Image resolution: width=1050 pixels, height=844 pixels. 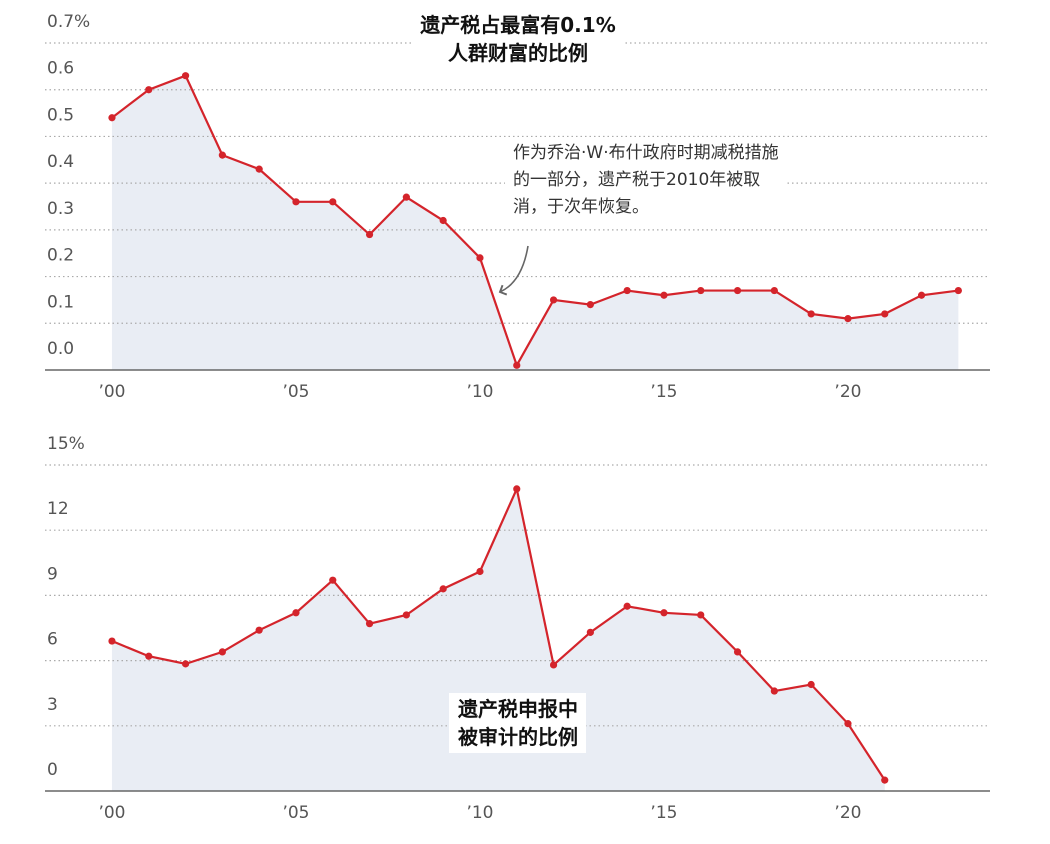 What do you see at coordinates (517, 25) in the screenshot?
I see `chart-title: 遗产税占最富有0.1%` at bounding box center [517, 25].